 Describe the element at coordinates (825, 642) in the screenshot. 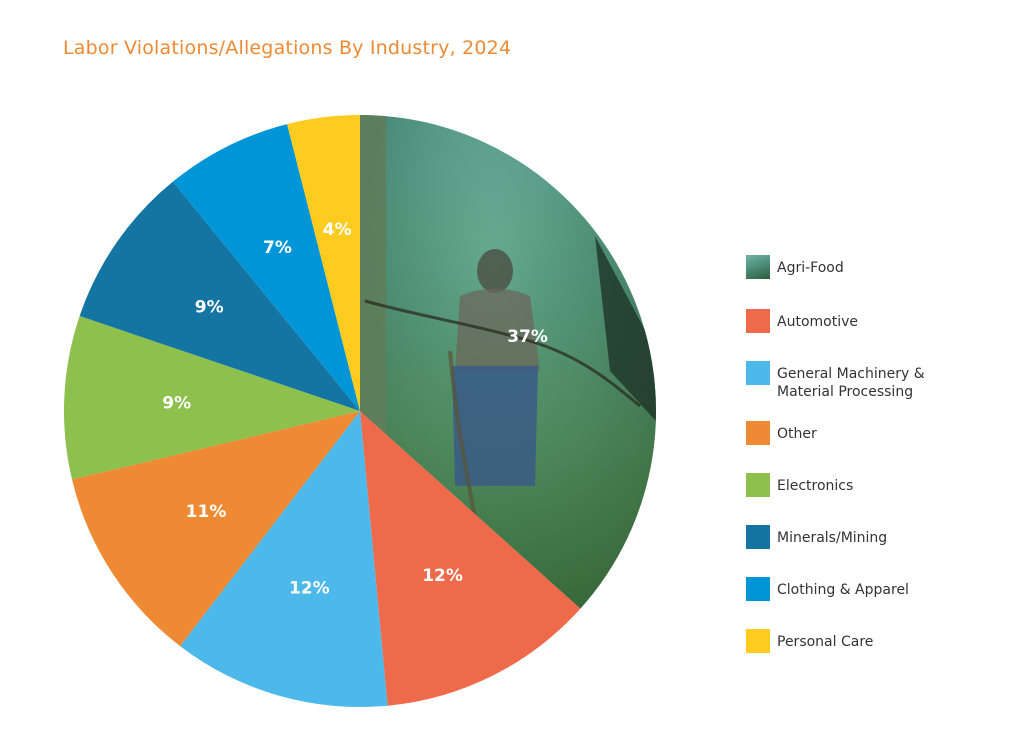

I see `legend-label-personal-care: Personal Care` at that location.